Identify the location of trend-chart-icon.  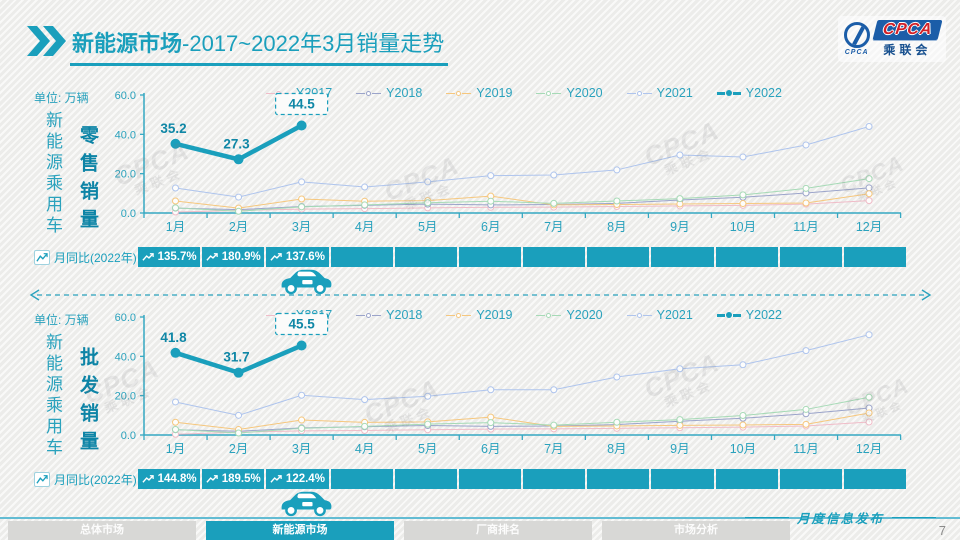
(42, 257).